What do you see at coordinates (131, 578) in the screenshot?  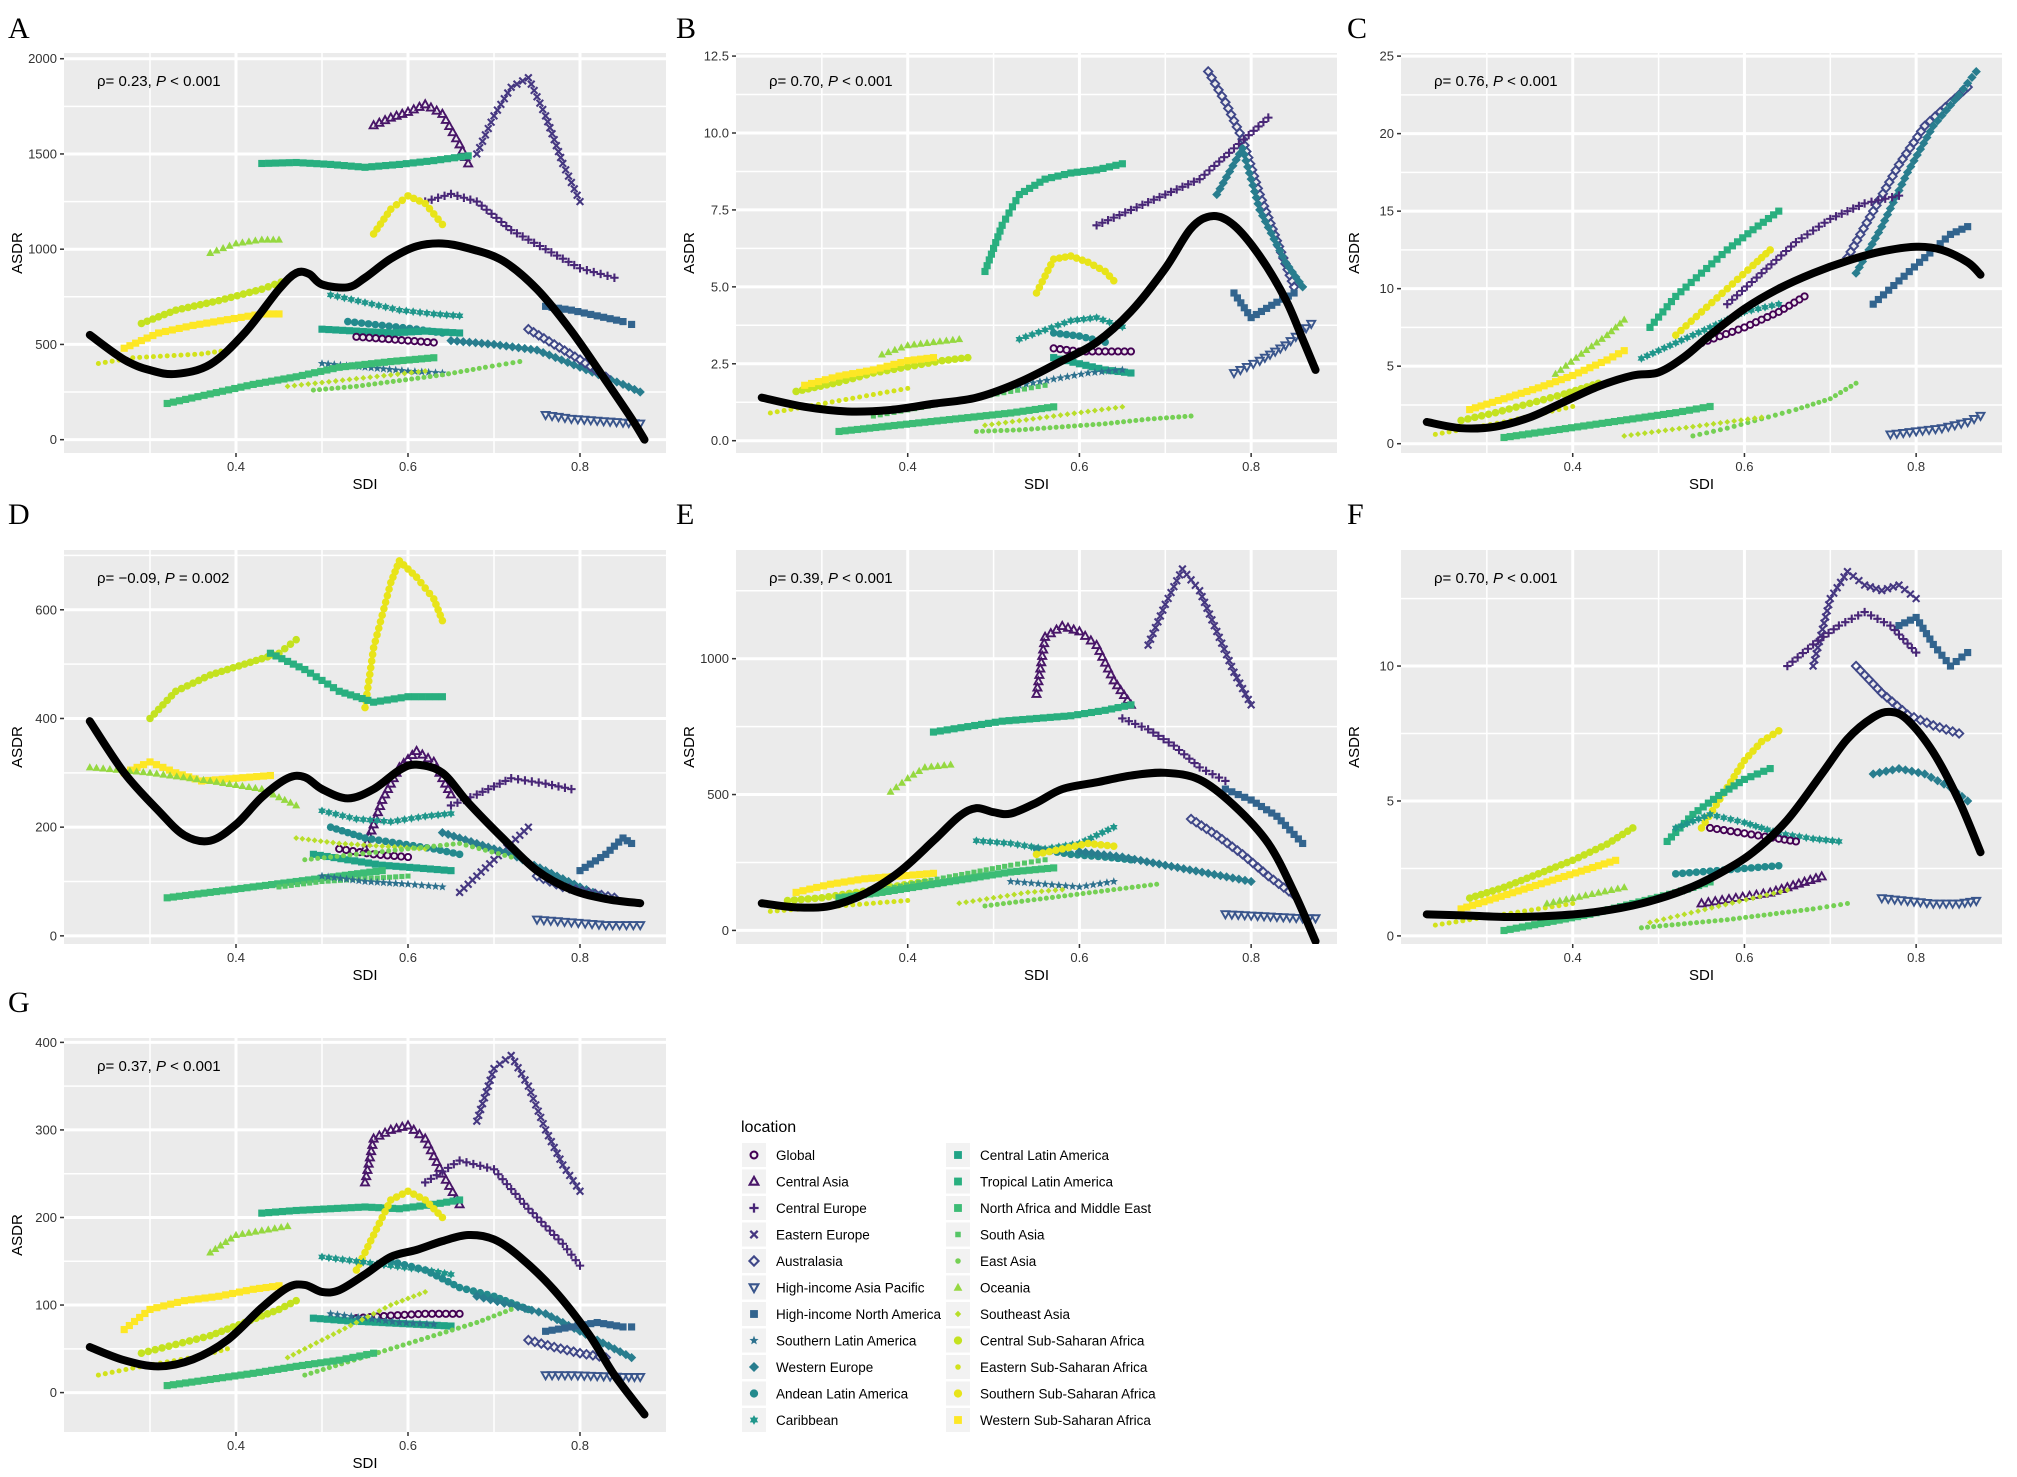 I see `rho-text: ρ= −0.09,` at bounding box center [131, 578].